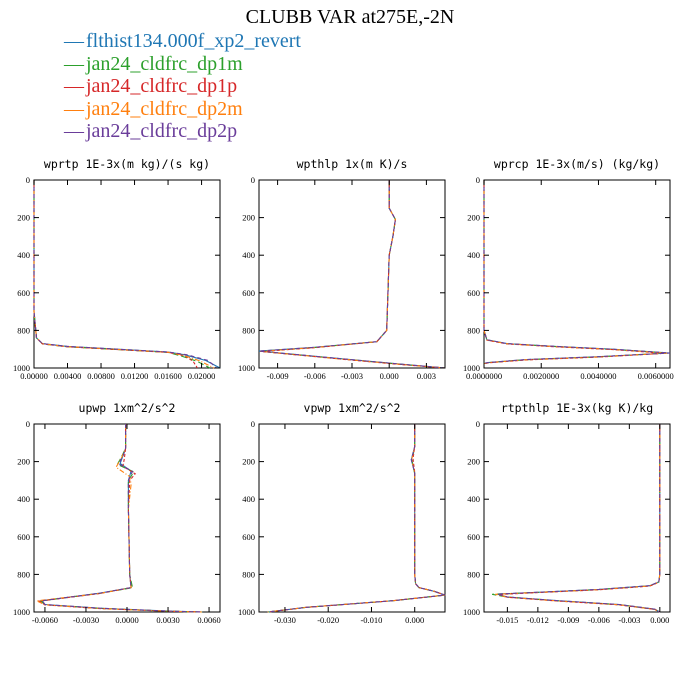 Image resolution: width=700 pixels, height=700 pixels. Describe the element at coordinates (577, 408) in the screenshot. I see `panel-title: rtpthlp 1E-3x(kg K)/kg` at that location.